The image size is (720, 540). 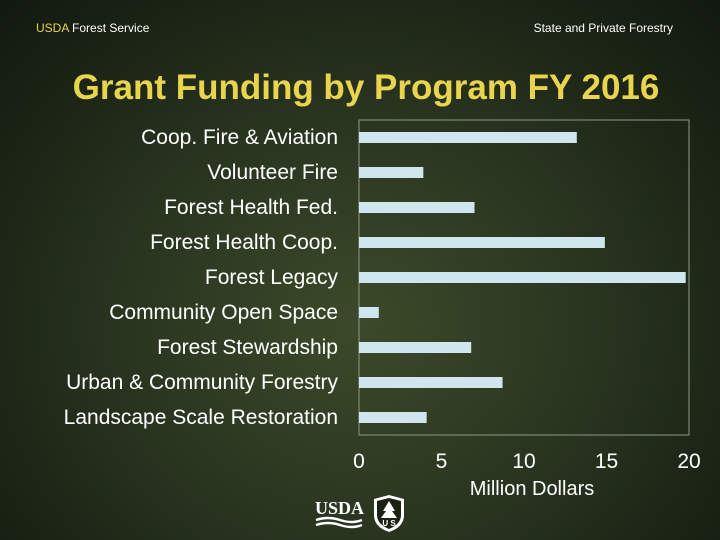 I want to click on category-label: Forest Health Coop., so click(x=244, y=242).